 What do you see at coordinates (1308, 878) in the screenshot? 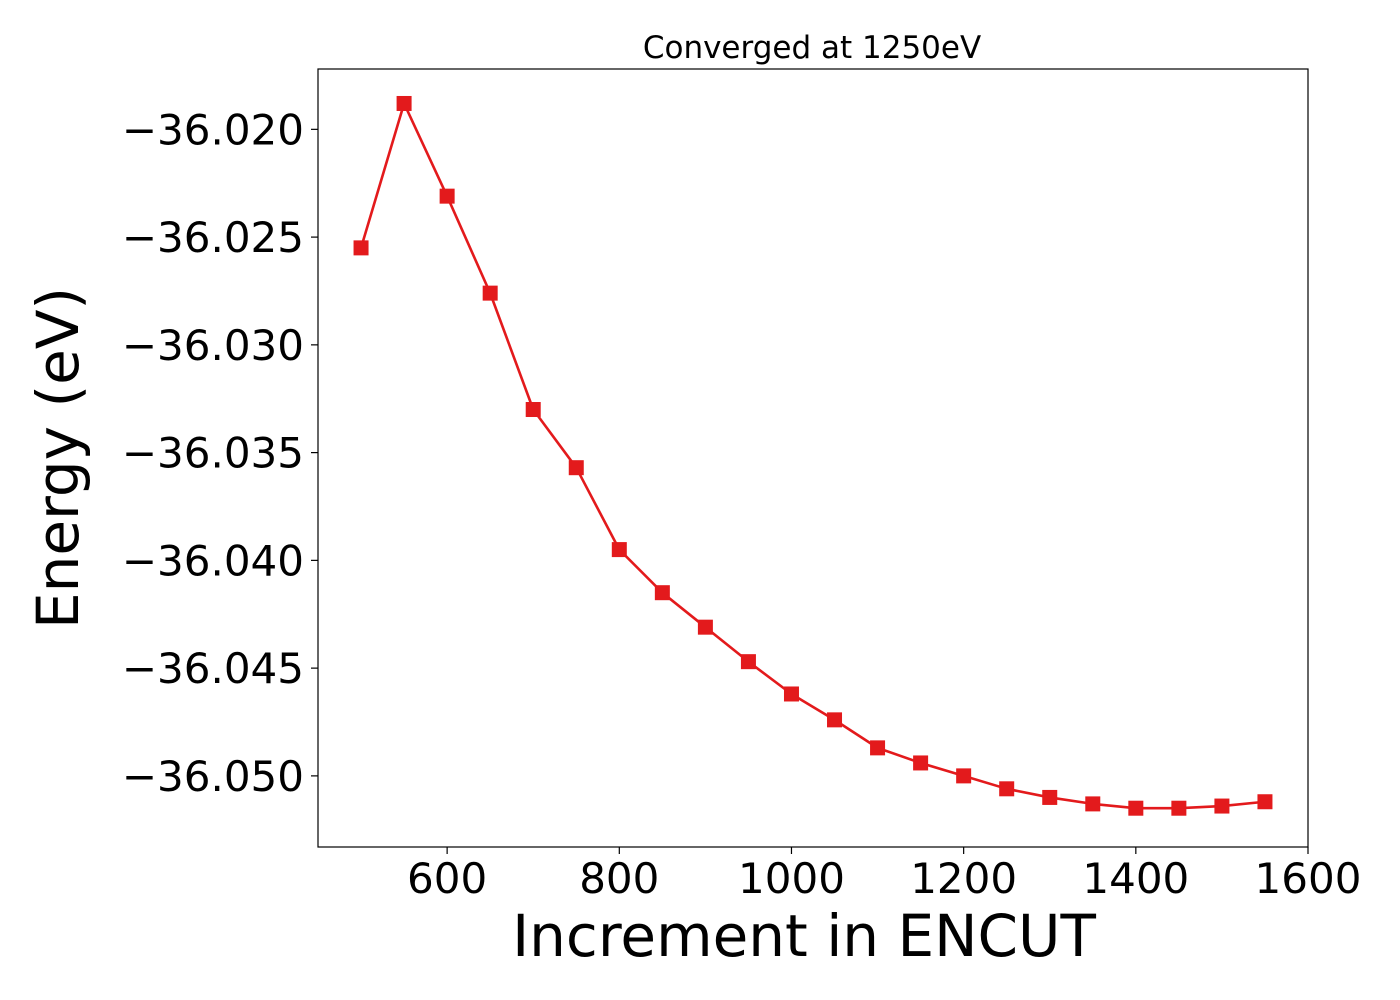
I see `x-tick-label: 1600` at bounding box center [1308, 878].